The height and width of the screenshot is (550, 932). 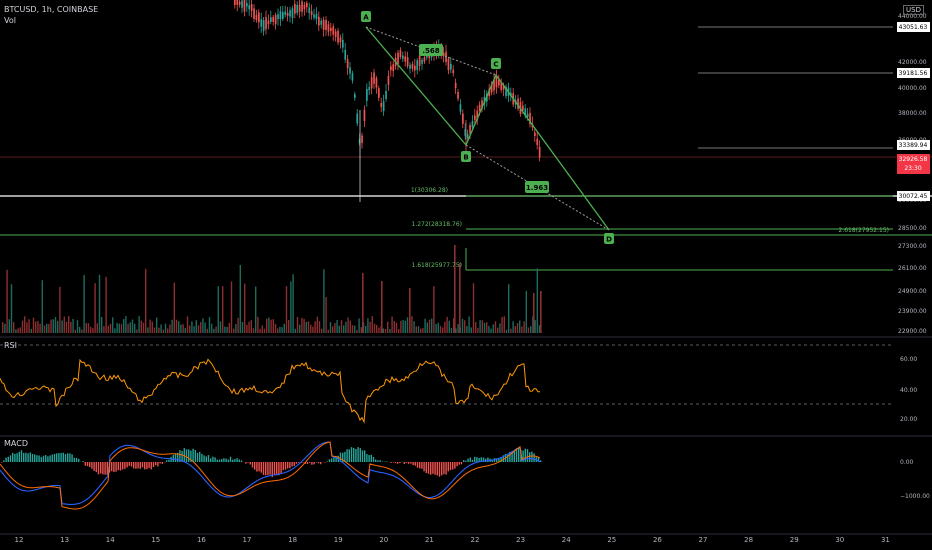 What do you see at coordinates (913, 73) in the screenshot?
I see `price-badge-value: 39181.56` at bounding box center [913, 73].